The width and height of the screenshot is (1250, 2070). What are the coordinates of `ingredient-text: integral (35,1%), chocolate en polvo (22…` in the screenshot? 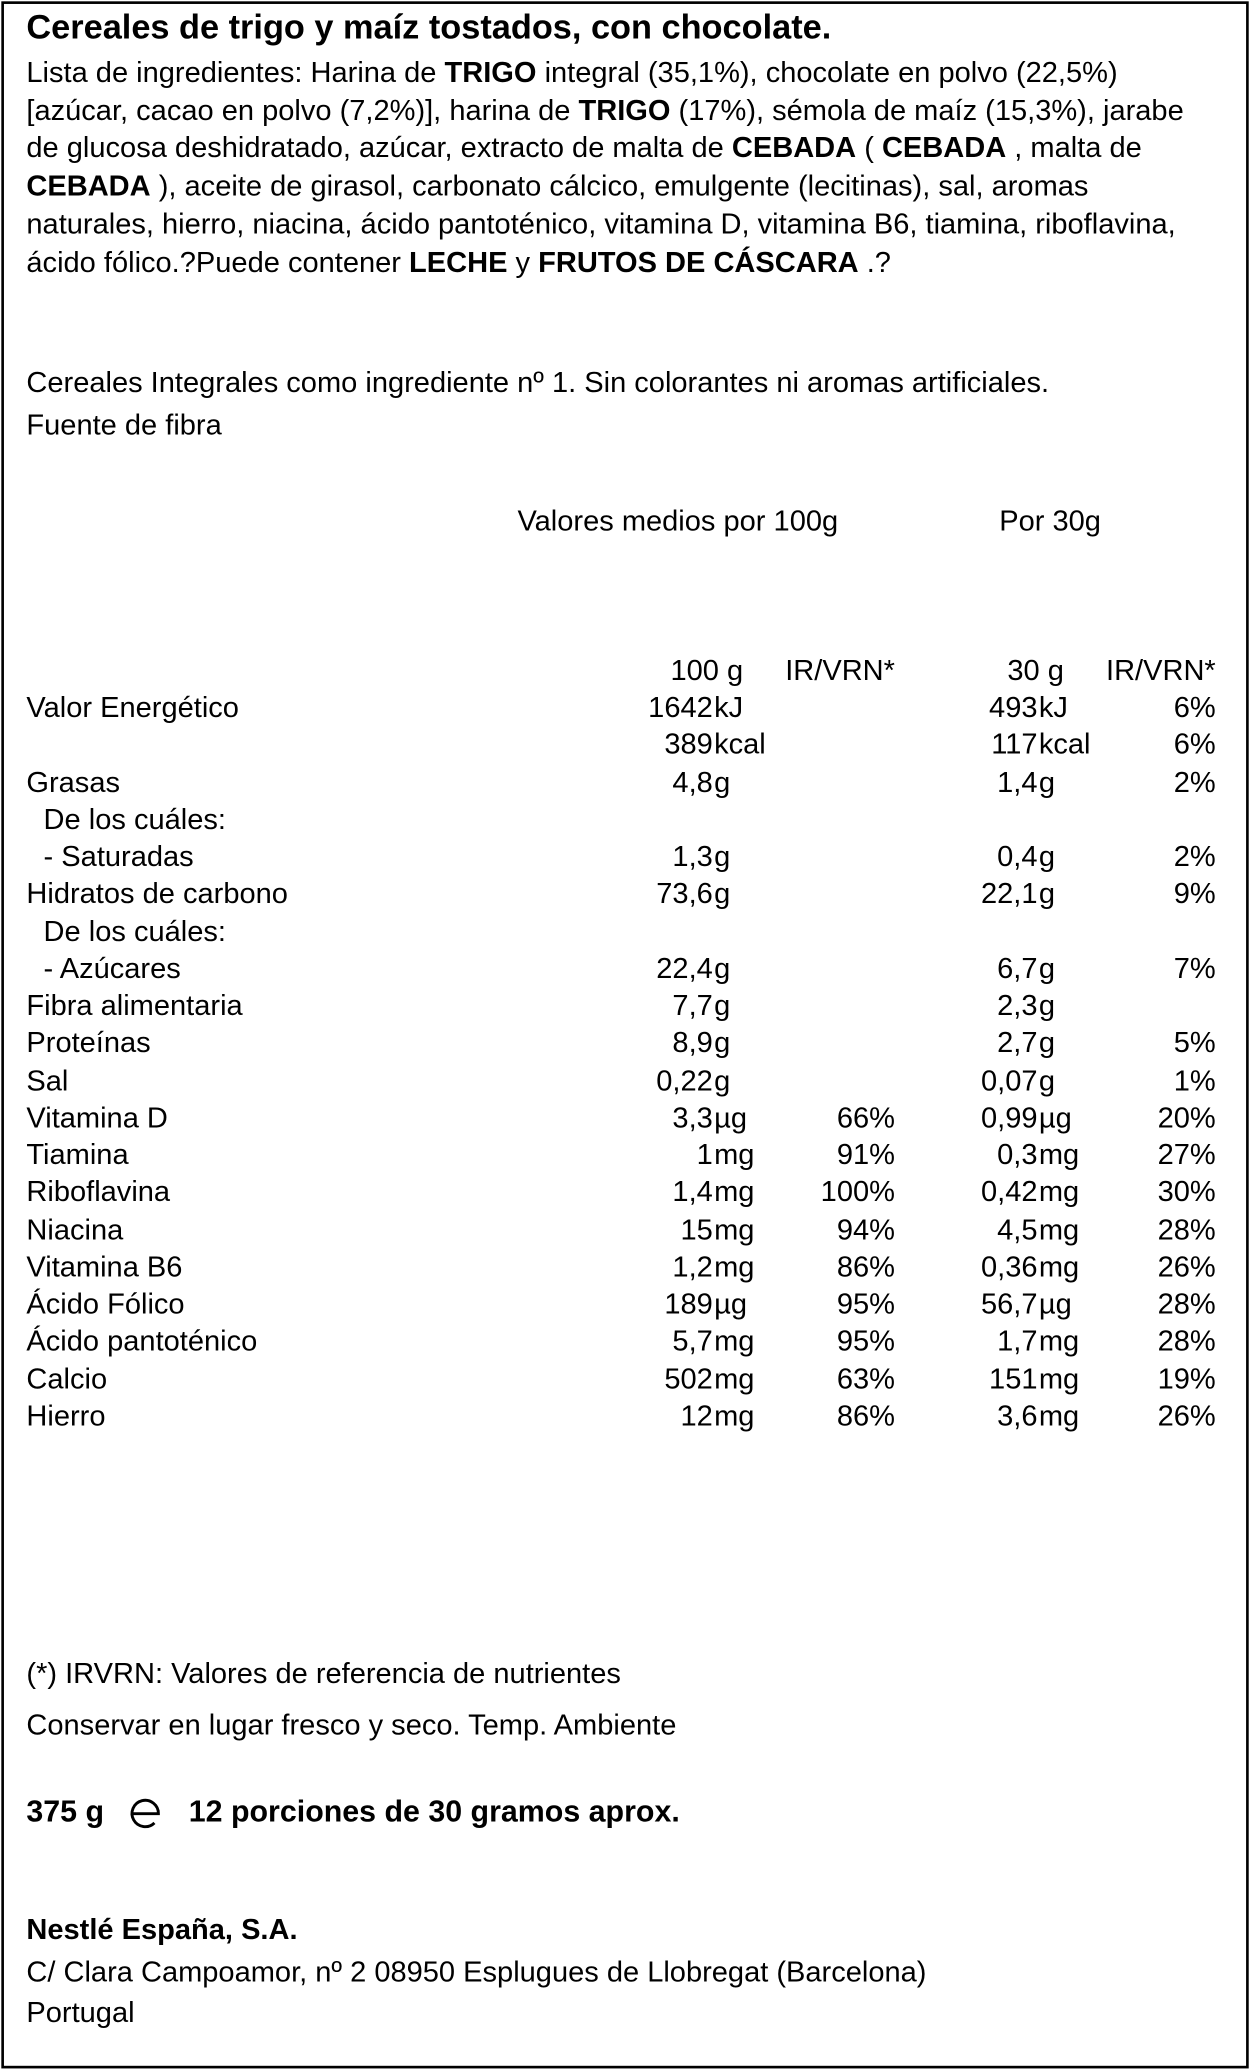 It's located at (572, 91).